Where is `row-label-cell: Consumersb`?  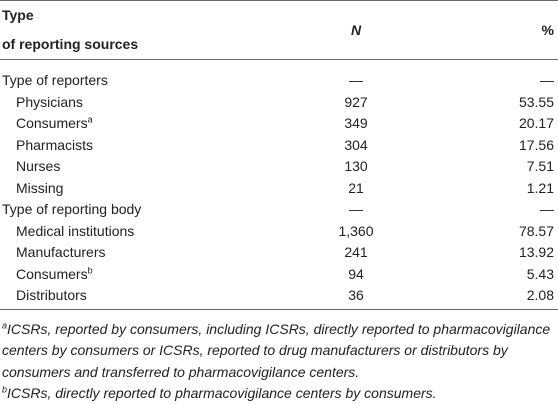
row-label-cell: Consumersb is located at coordinates (148, 275).